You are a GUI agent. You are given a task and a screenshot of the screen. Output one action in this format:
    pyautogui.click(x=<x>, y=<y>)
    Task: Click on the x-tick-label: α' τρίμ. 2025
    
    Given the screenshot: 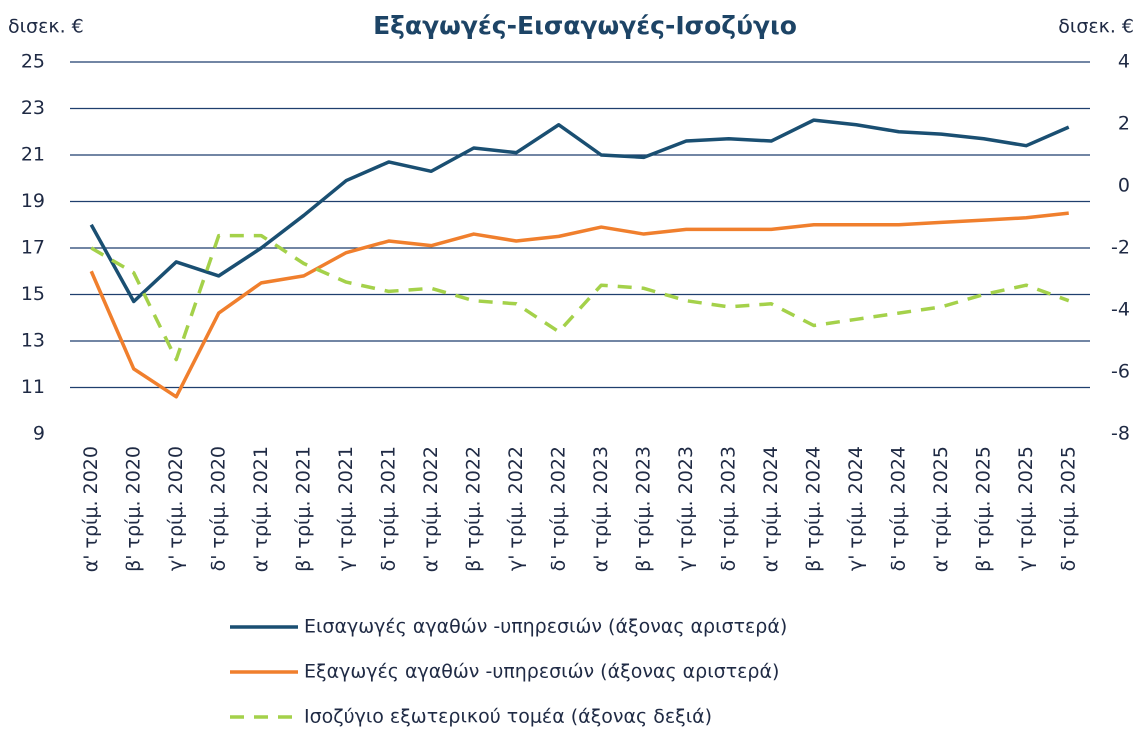 What is the action you would take?
    pyautogui.click(x=941, y=509)
    